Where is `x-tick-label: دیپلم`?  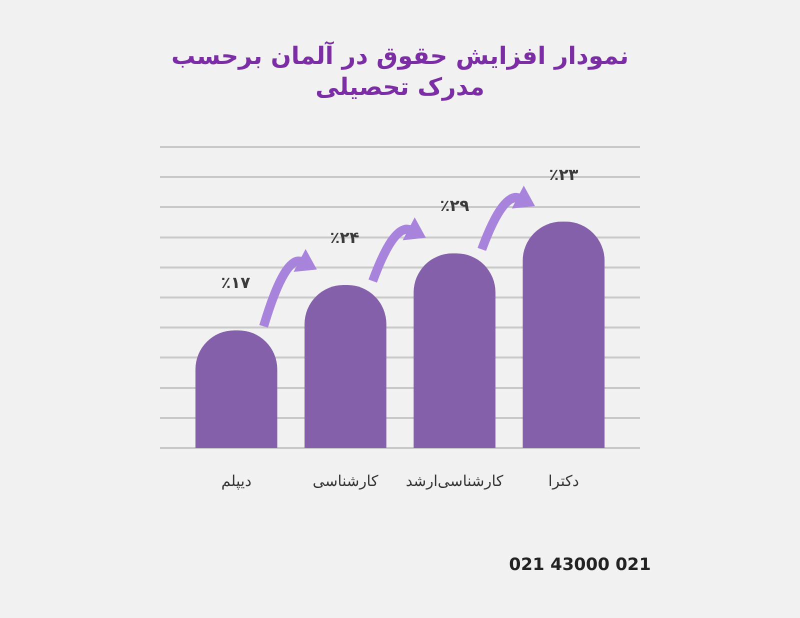 x-tick-label: دیپلم is located at coordinates (236, 481).